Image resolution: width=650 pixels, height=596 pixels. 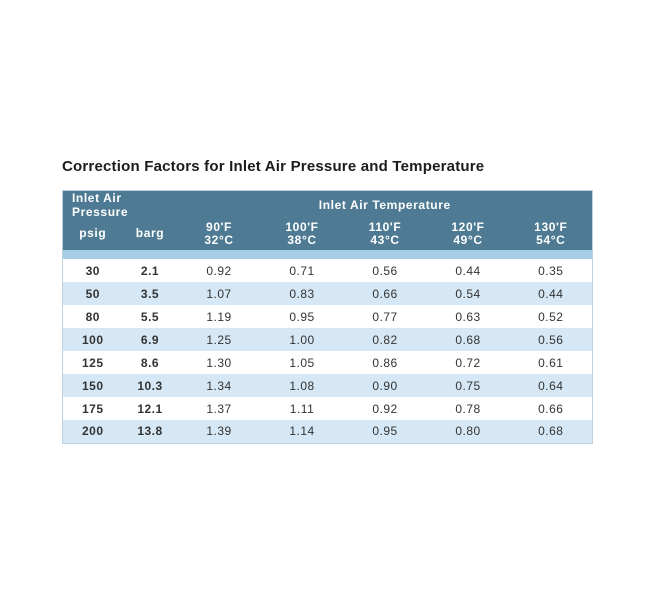 What do you see at coordinates (385, 239) in the screenshot?
I see `temp-celsius: 43°C` at bounding box center [385, 239].